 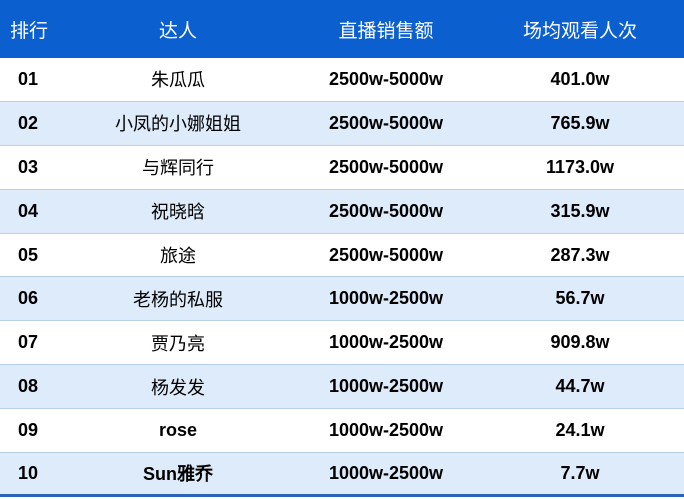 What do you see at coordinates (28, 166) in the screenshot?
I see `rank-cell: 03` at bounding box center [28, 166].